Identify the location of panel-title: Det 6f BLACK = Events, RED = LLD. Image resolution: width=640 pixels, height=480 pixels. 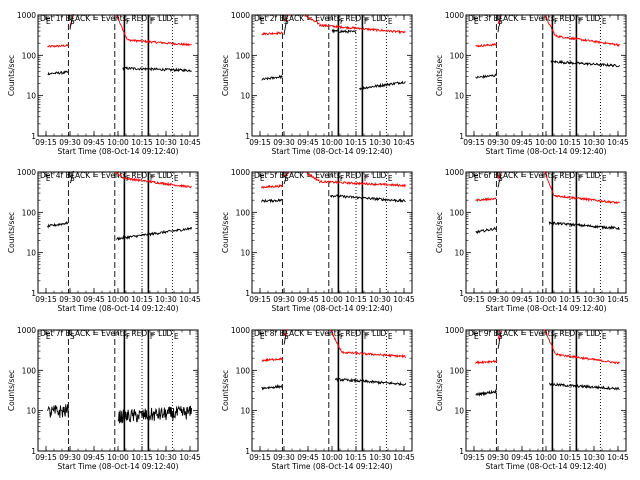
(534, 175).